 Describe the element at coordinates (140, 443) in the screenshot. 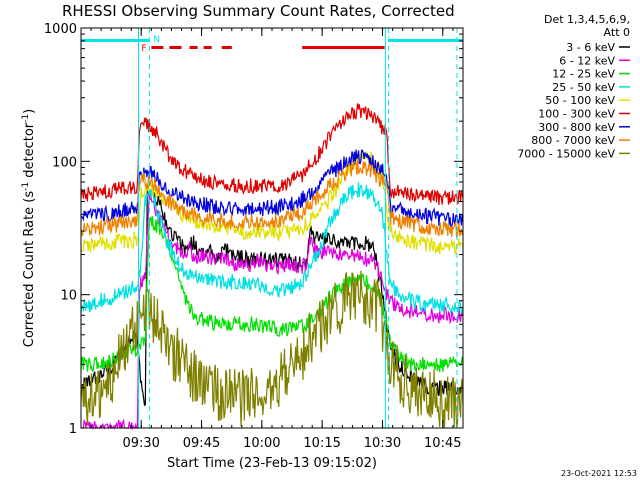

I see `x-tick-label: 09:30` at that location.